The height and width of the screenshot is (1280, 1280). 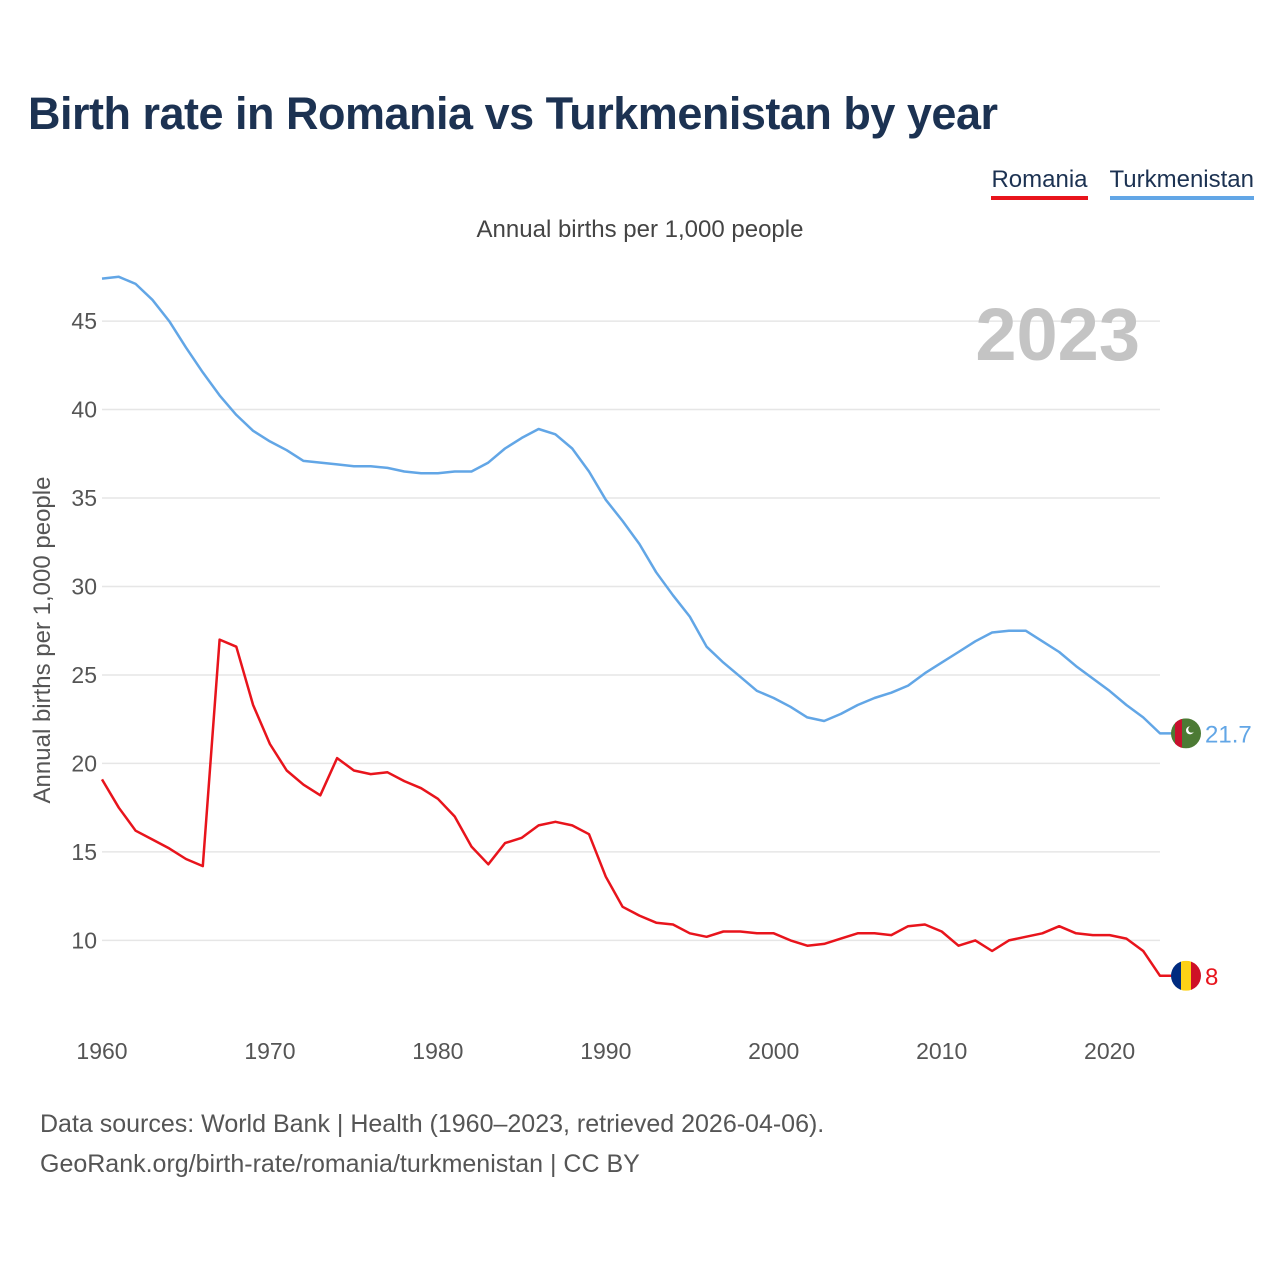 I want to click on chart-subtitle: Annual births per 1,000 people, so click(x=640, y=229).